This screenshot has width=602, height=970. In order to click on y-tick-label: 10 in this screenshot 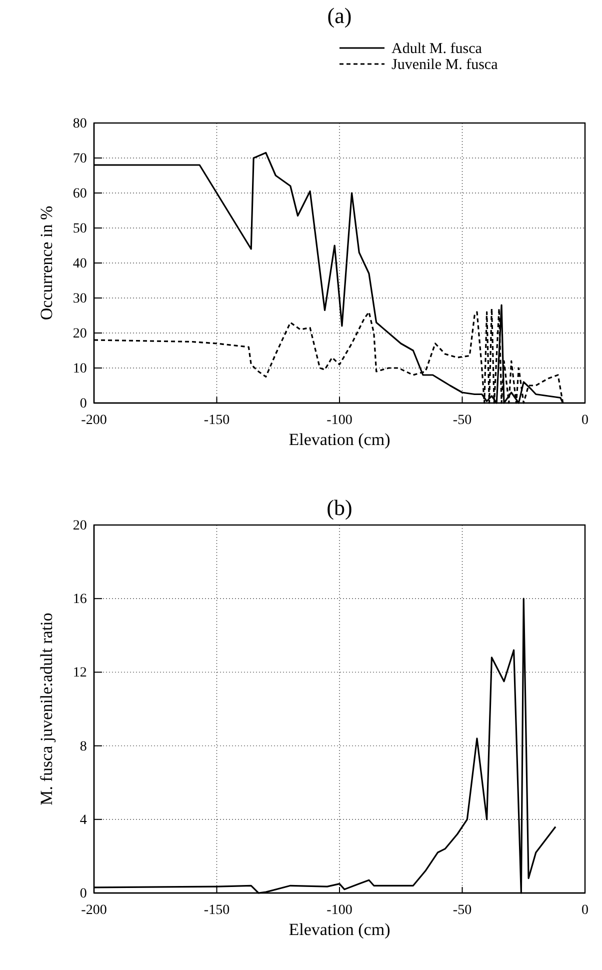, I will do `click(79, 368)`.